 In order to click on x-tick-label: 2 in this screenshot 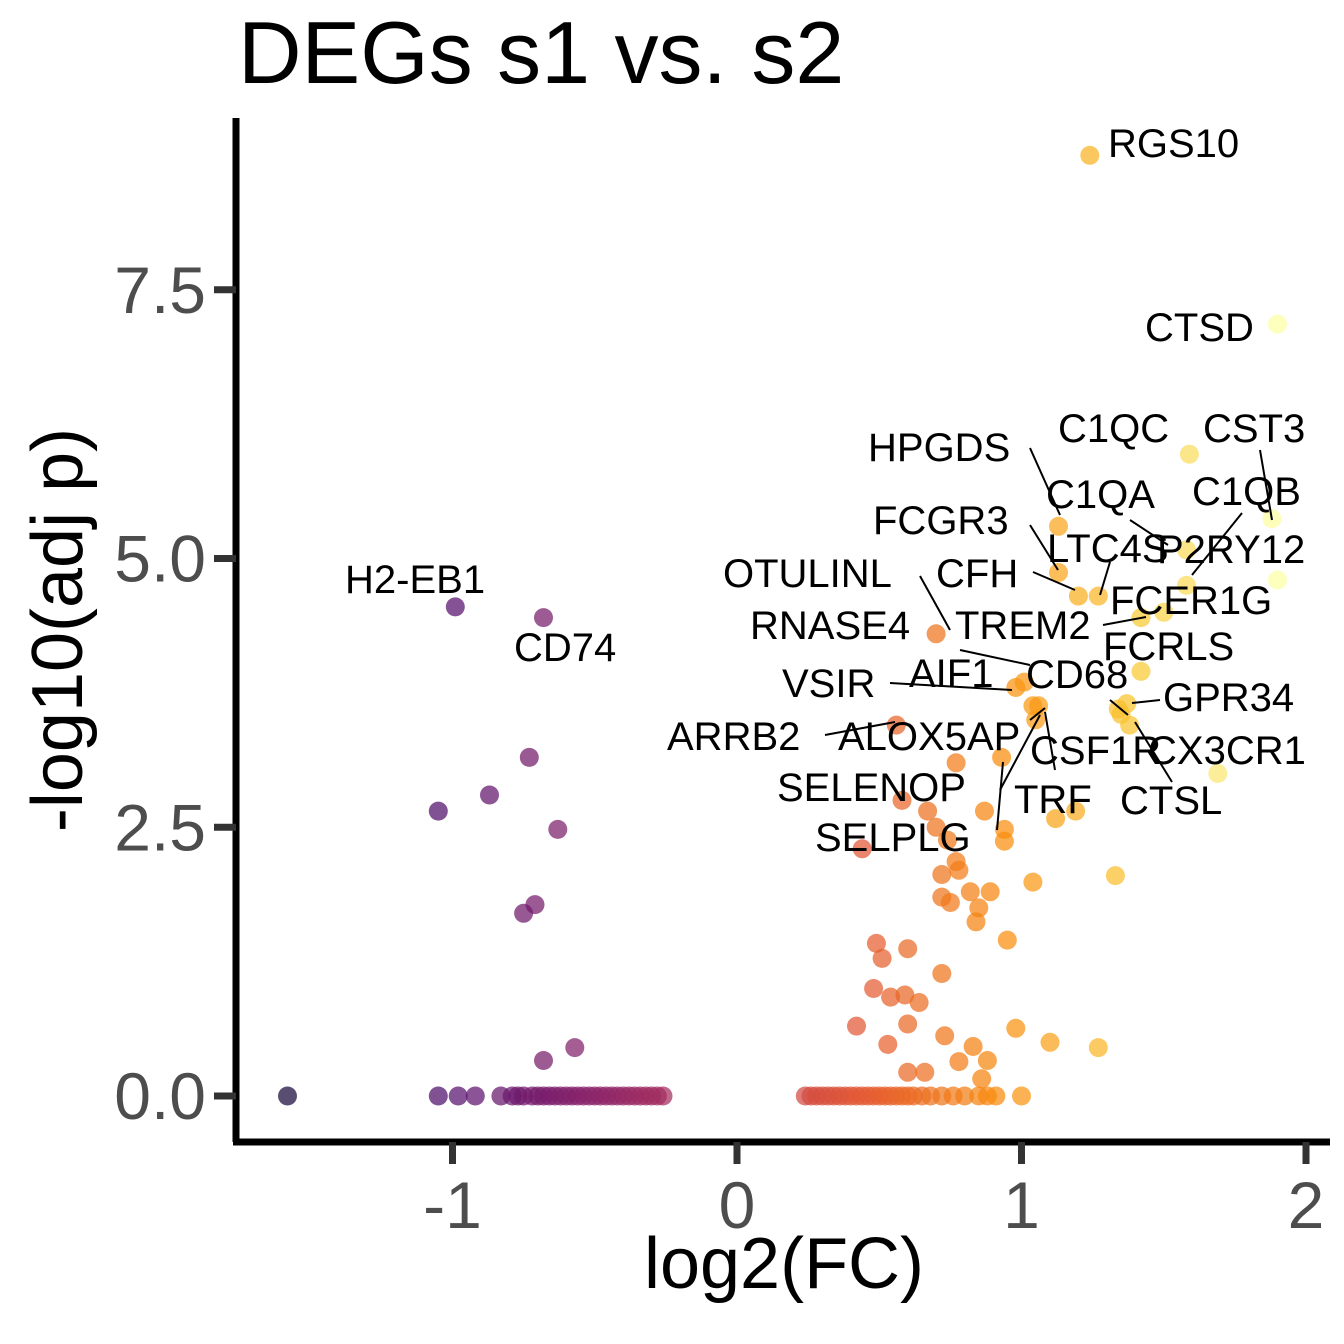, I will do `click(1306, 1205)`.